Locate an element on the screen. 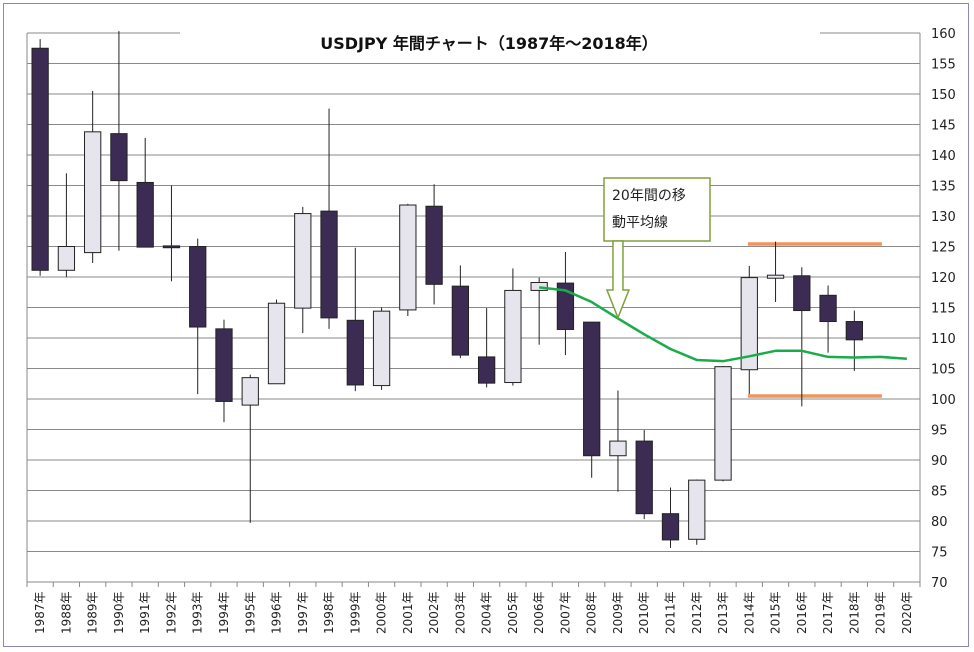 This screenshot has width=974, height=652. x-tick-label: 1991年 is located at coordinates (145, 612).